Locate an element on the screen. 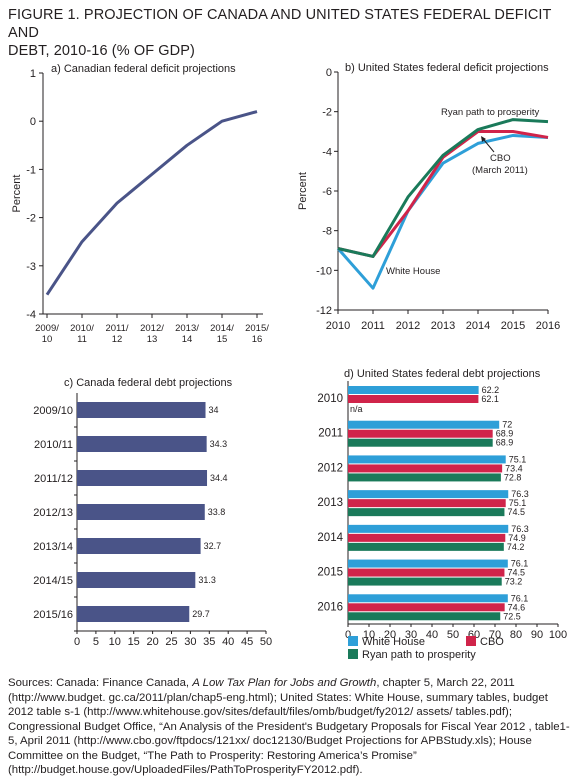 The height and width of the screenshot is (778, 579). data-label: 73.2 is located at coordinates (514, 582).